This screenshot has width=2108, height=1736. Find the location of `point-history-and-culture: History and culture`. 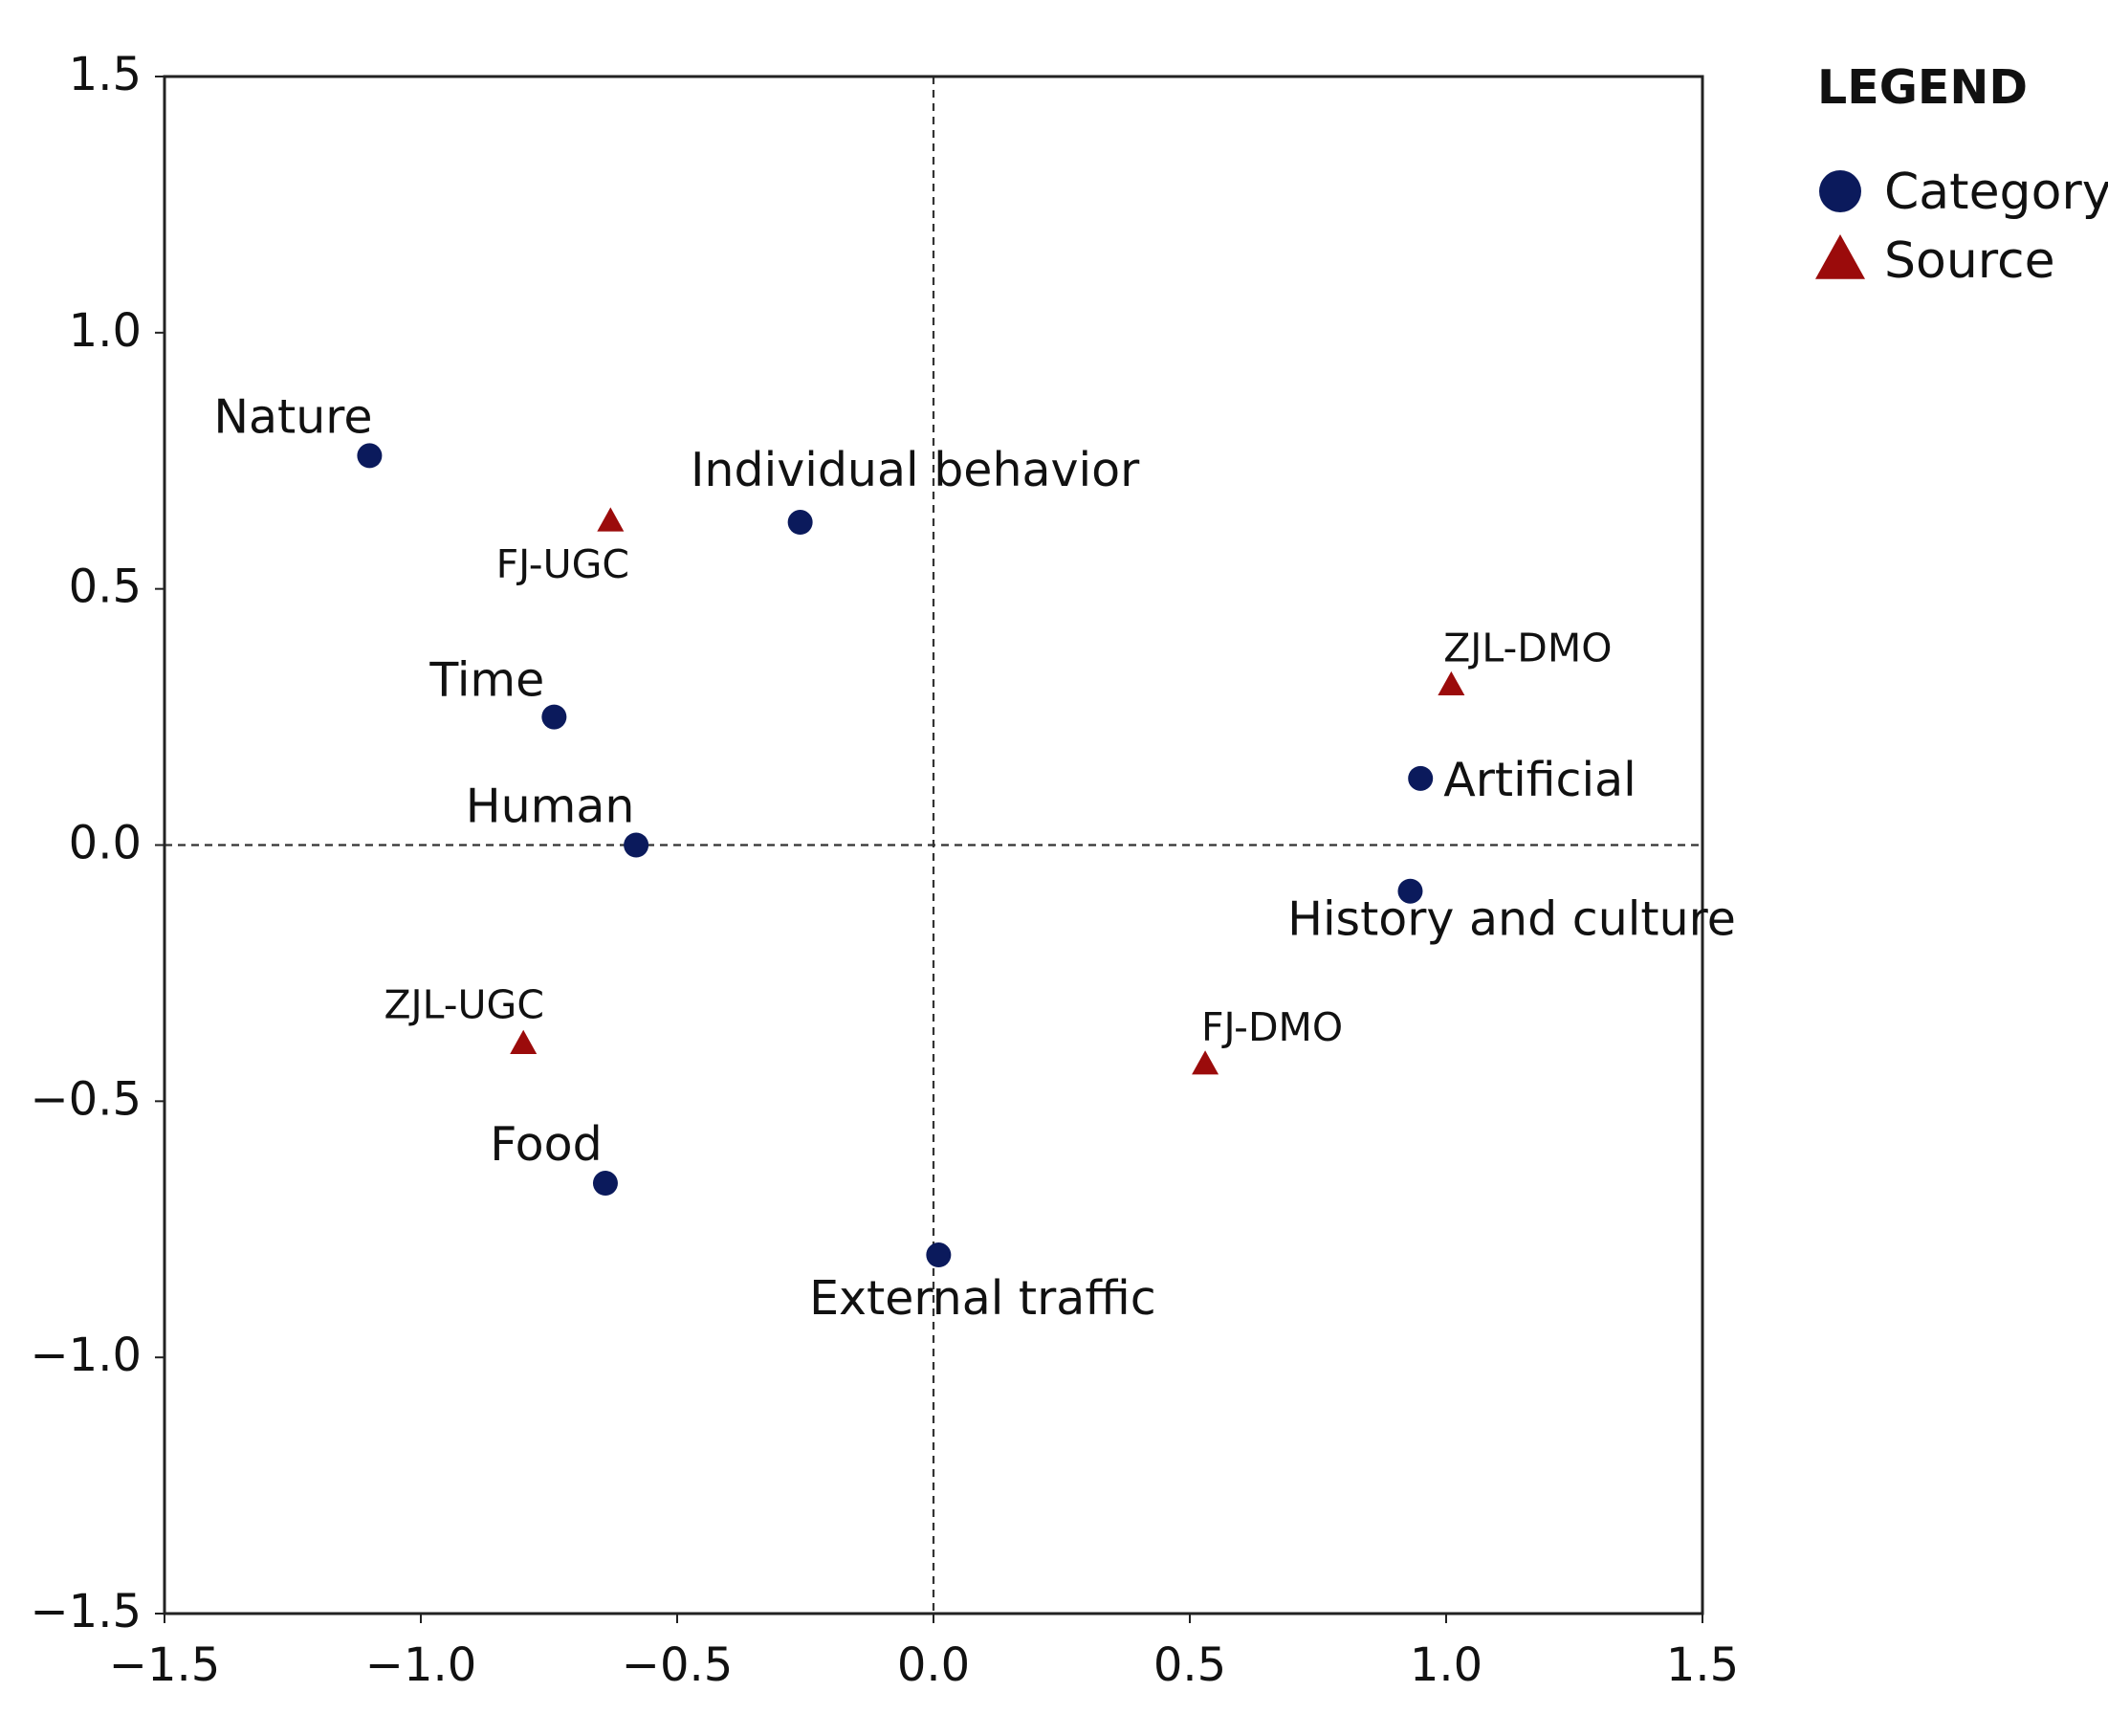

point-history-and-culture: History and culture is located at coordinates (1512, 913).